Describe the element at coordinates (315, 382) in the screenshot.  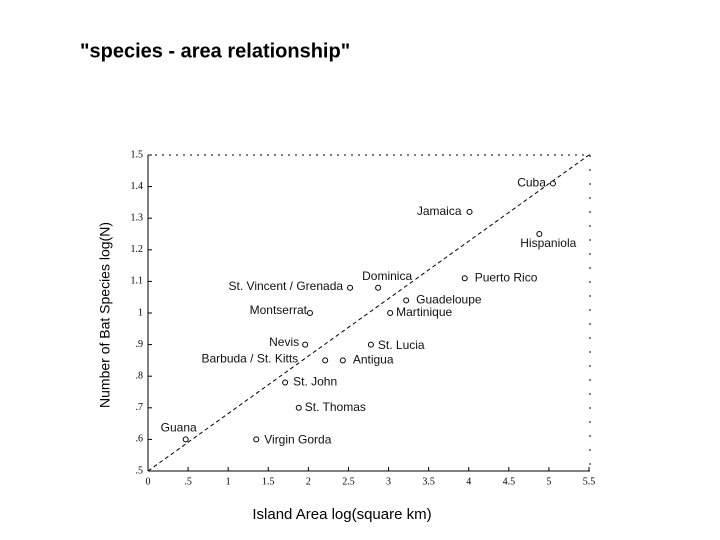
I see `point-label: St. John` at that location.